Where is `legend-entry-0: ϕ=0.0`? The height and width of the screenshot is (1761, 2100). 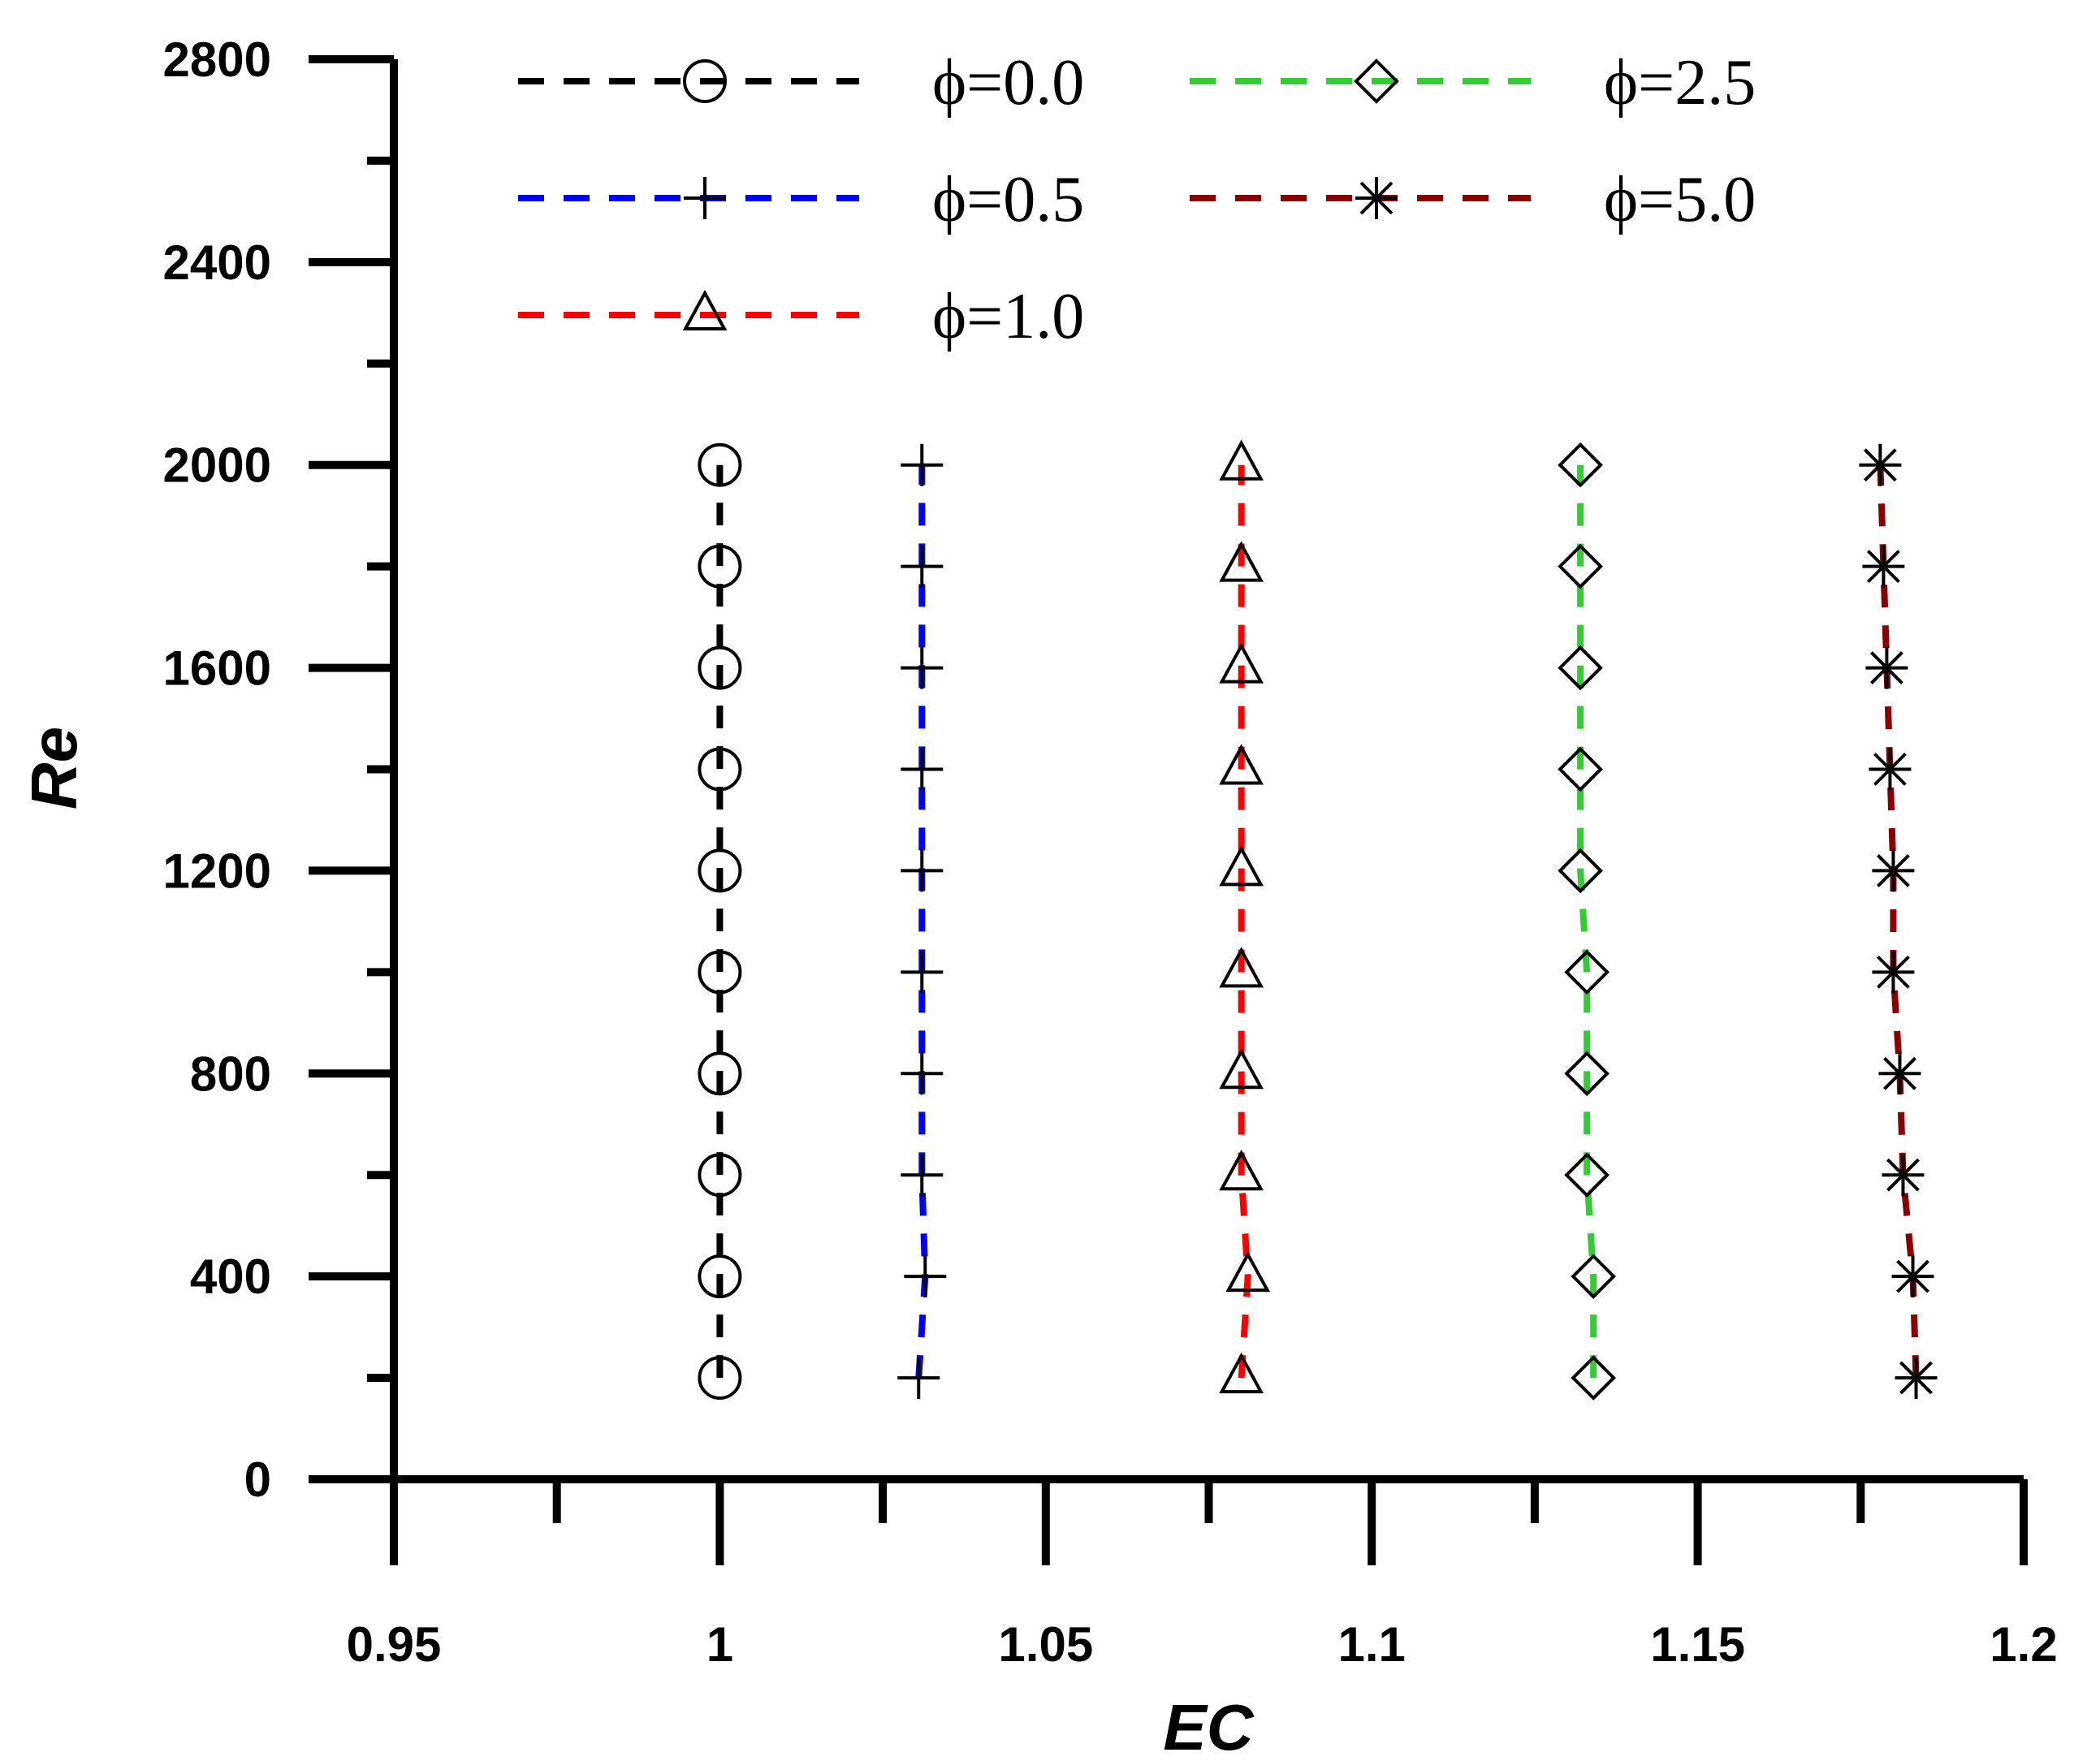 legend-entry-0: ϕ=0.0 is located at coordinates (801, 83).